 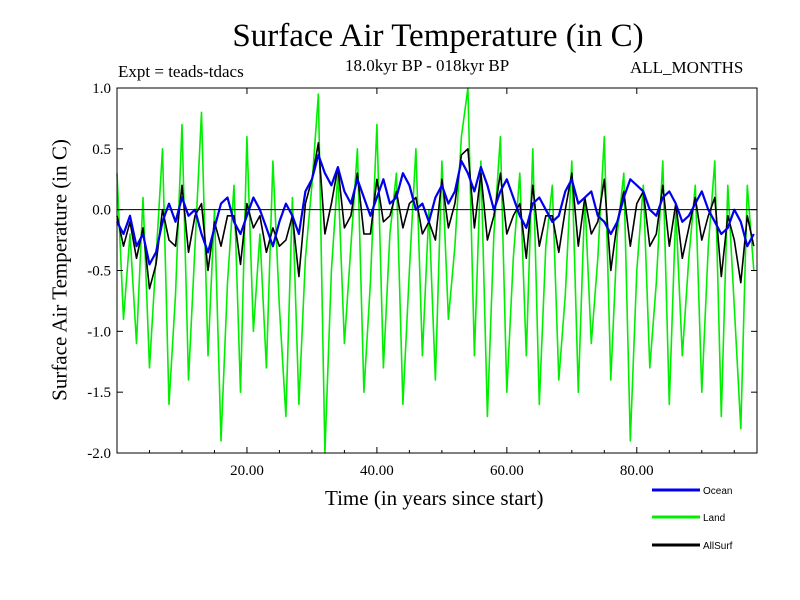 What do you see at coordinates (101, 150) in the screenshot?
I see `y-tick-label: 0.5` at bounding box center [101, 150].